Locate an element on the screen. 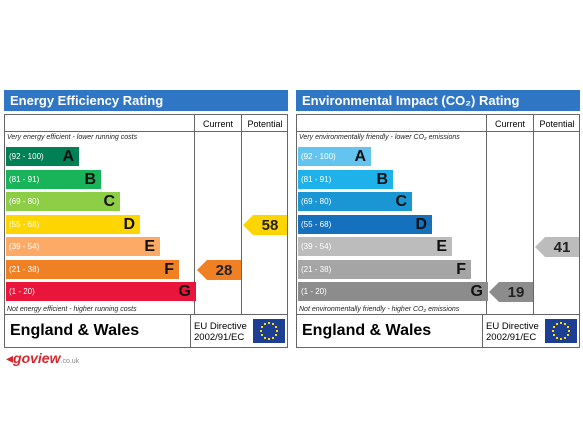  panel-title: Energy Efficiency Rating is located at coordinates (146, 100).